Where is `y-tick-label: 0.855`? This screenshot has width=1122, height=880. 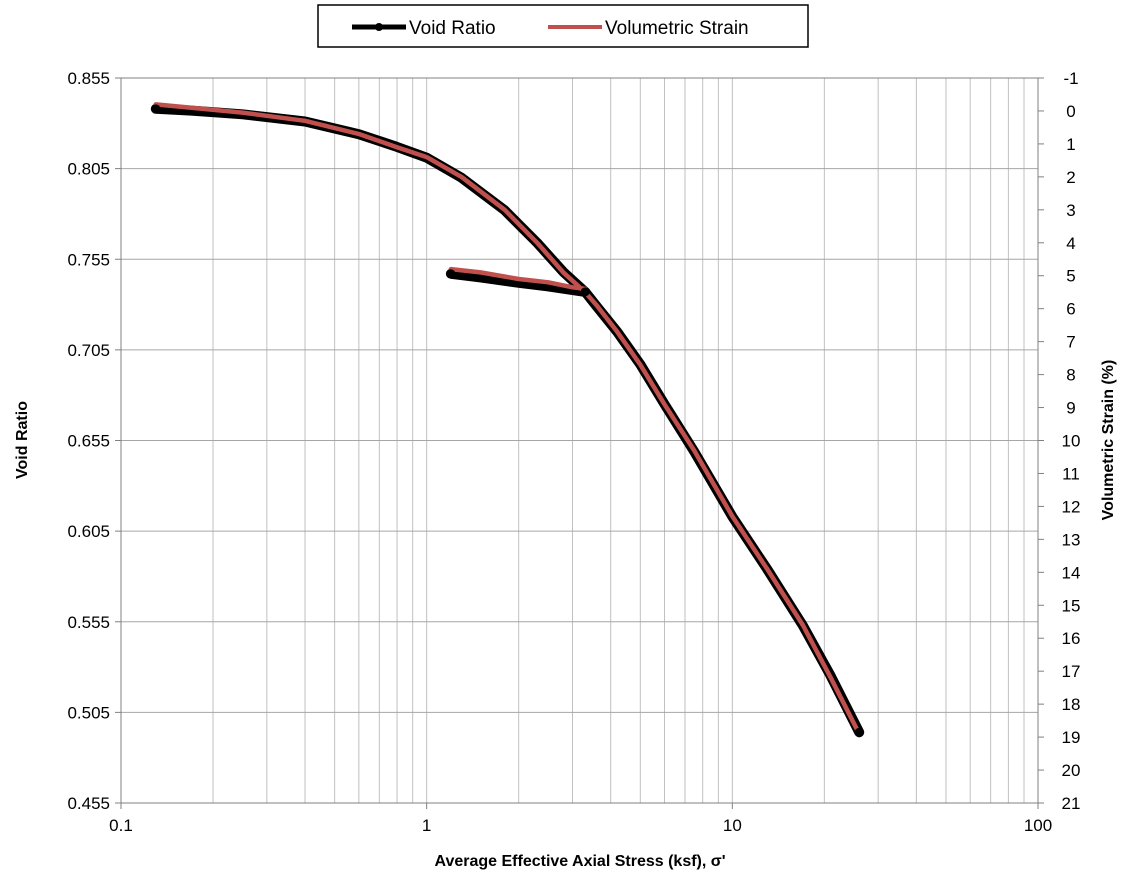 y-tick-label: 0.855 is located at coordinates (88, 78).